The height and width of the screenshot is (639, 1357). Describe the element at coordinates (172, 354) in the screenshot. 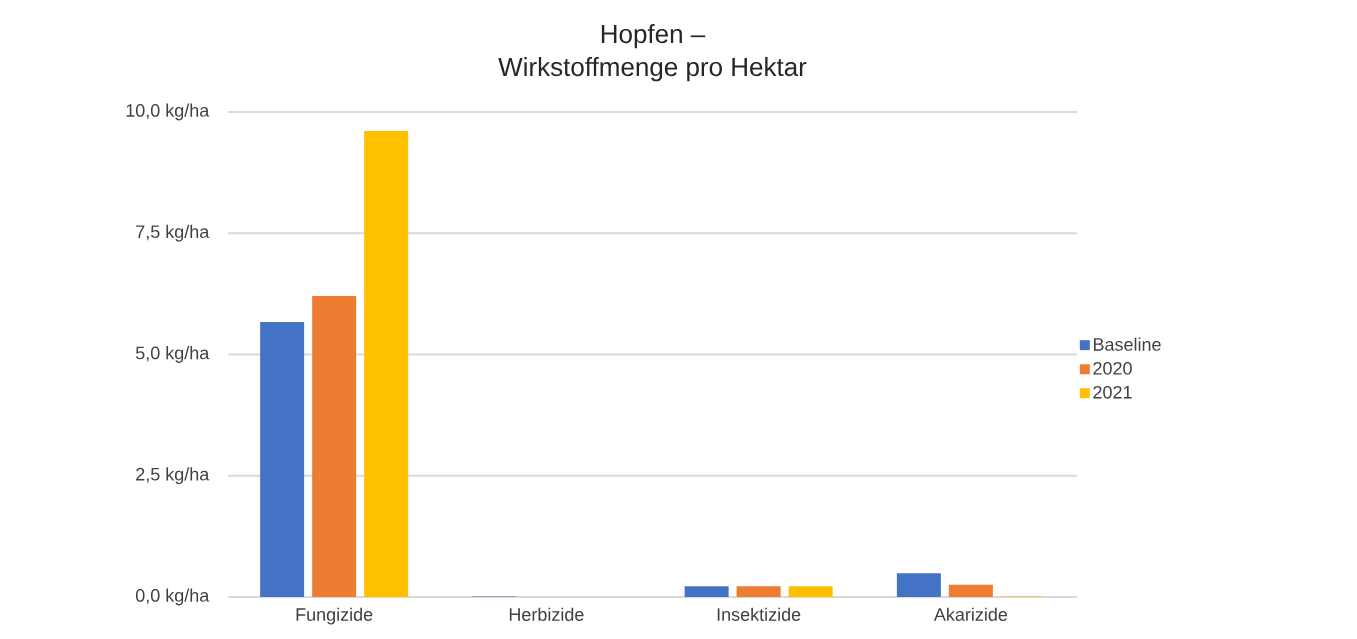

I see `y-tick-label: 5,0 kg/ha` at that location.